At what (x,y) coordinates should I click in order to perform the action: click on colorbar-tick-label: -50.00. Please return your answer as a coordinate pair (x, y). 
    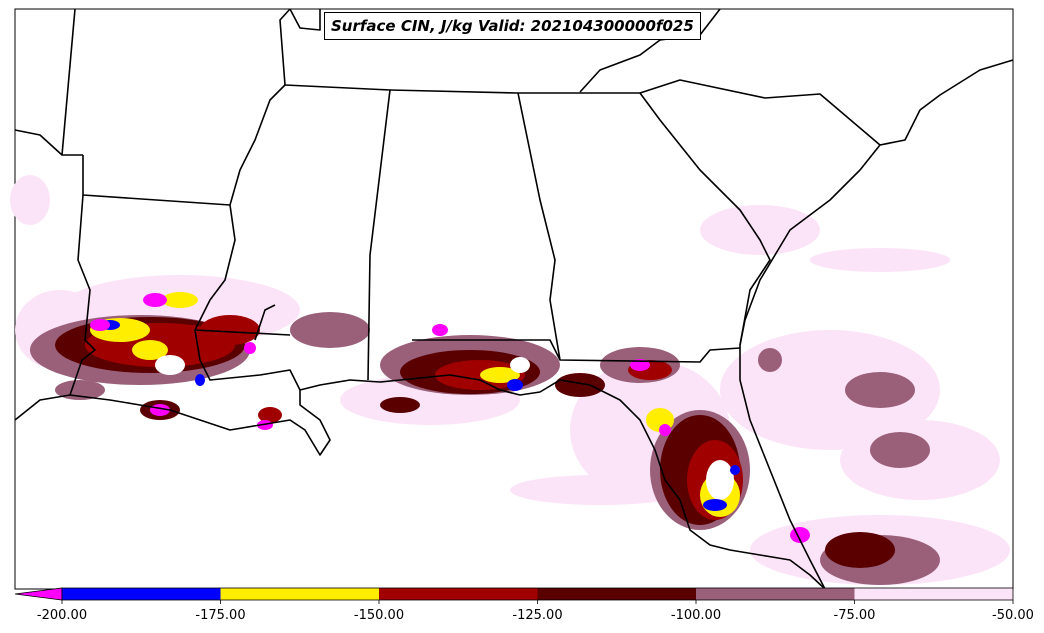
    Looking at the image, I should click on (1013, 615).